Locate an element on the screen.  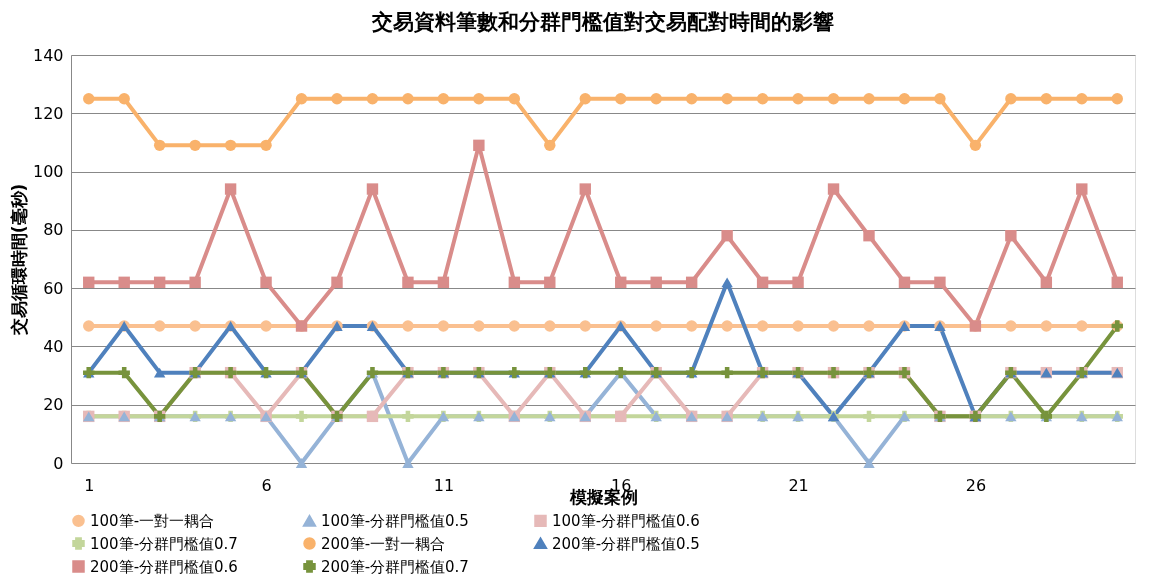
legend-label: 200筆-一對一耦合 is located at coordinates (383, 543).